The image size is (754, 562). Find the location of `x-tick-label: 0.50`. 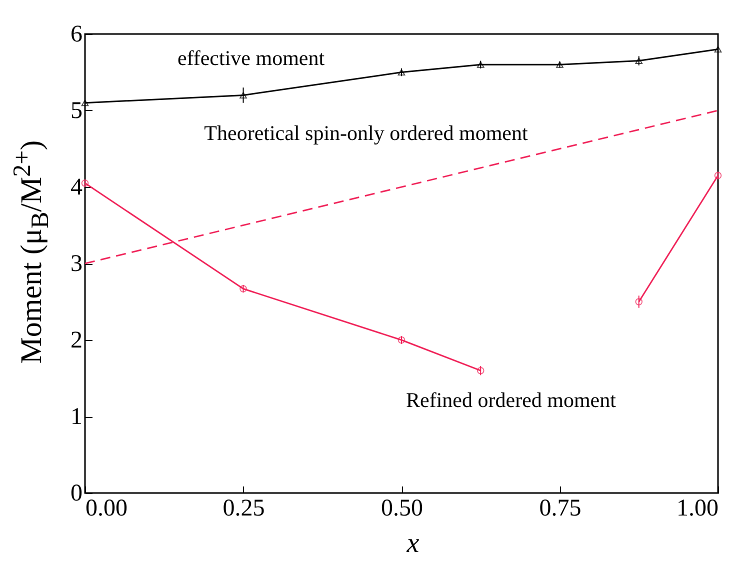

x-tick-label: 0.50 is located at coordinates (402, 509).